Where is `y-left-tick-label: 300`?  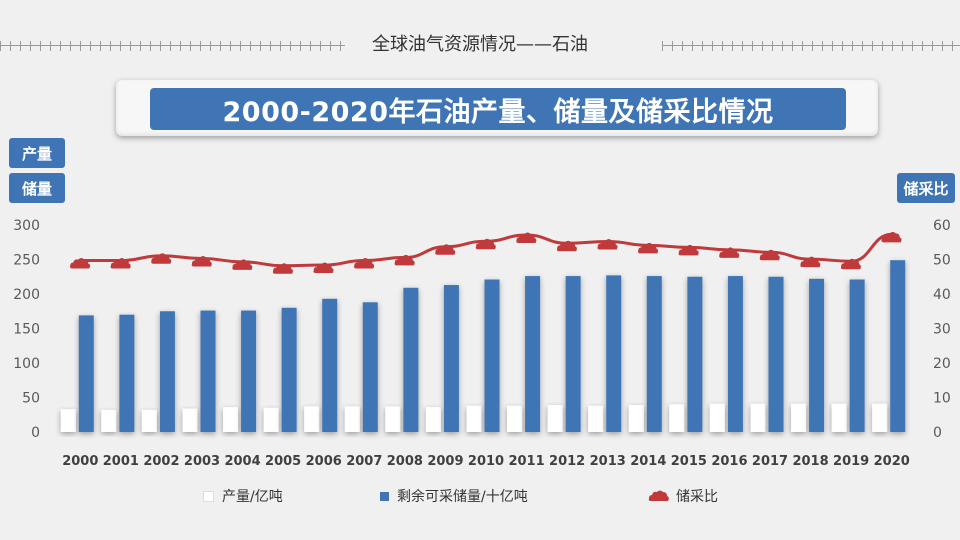 y-left-tick-label: 300 is located at coordinates (26, 226).